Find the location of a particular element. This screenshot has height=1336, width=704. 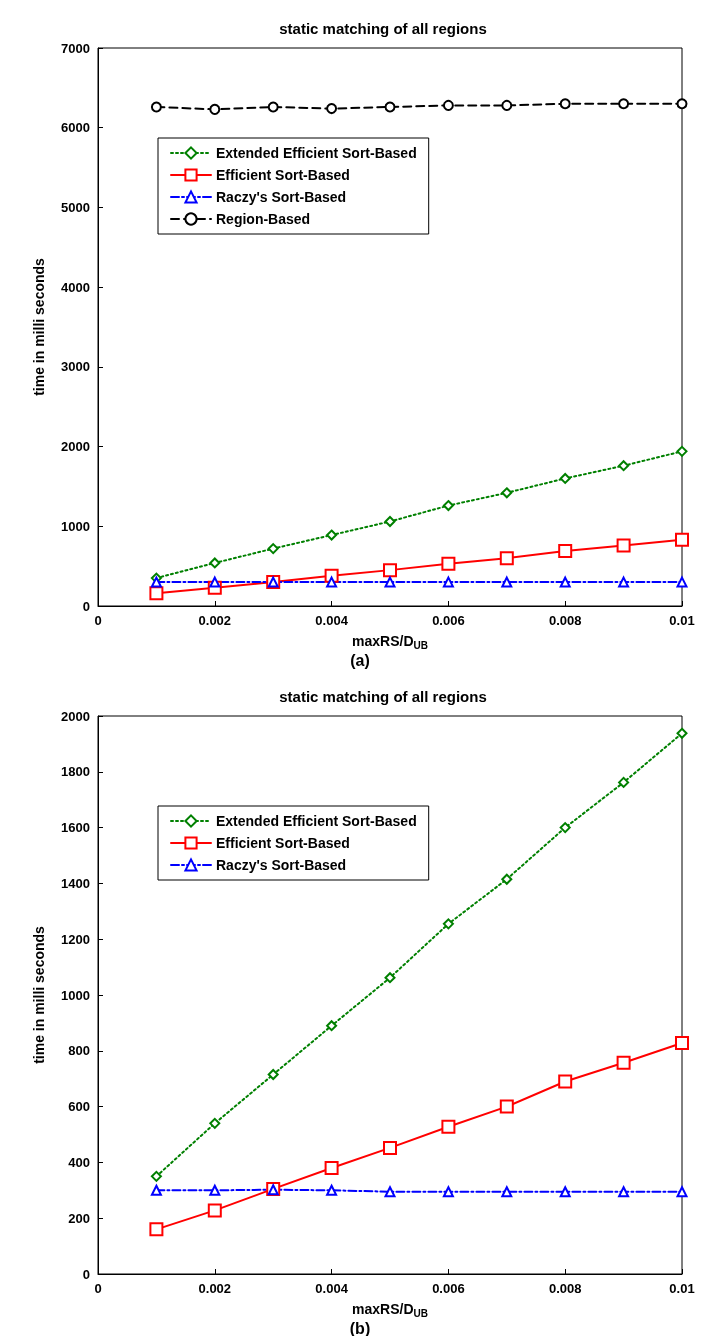

y-tick-label: 1800 is located at coordinates (75, 772).